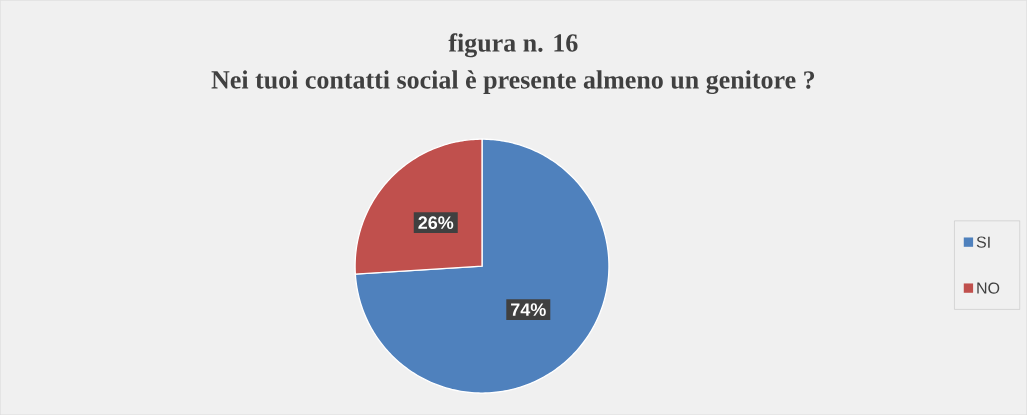 This screenshot has height=415, width=1027. What do you see at coordinates (513, 82) in the screenshot?
I see `chart-subtitle: Nei tuoi contatti social è presente almeno un genitore ?` at bounding box center [513, 82].